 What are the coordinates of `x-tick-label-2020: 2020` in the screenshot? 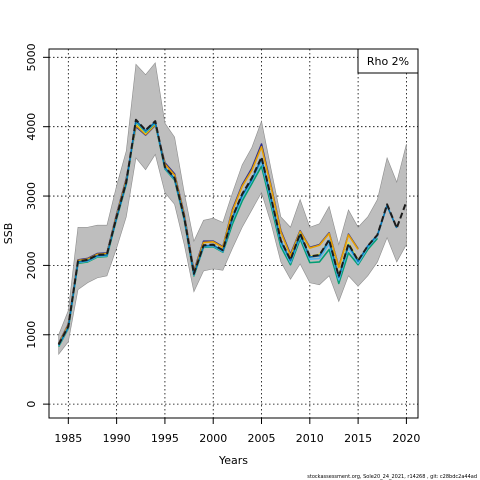 It's located at (406, 438).